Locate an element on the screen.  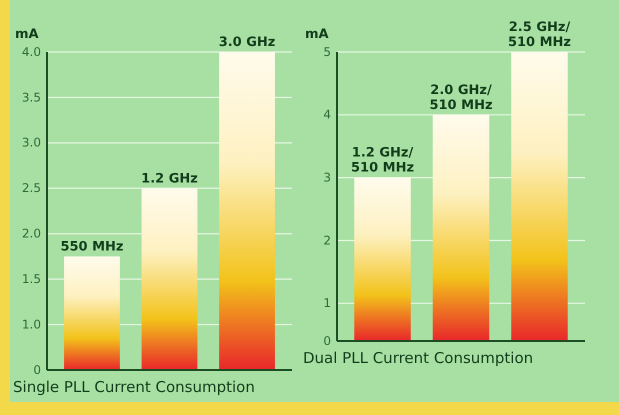
y-tick-label: 1.5 is located at coordinates (31, 279).